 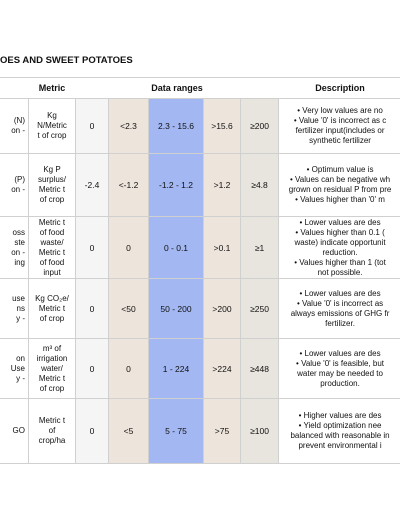 I want to click on line: t of crop, so click(x=52, y=135).